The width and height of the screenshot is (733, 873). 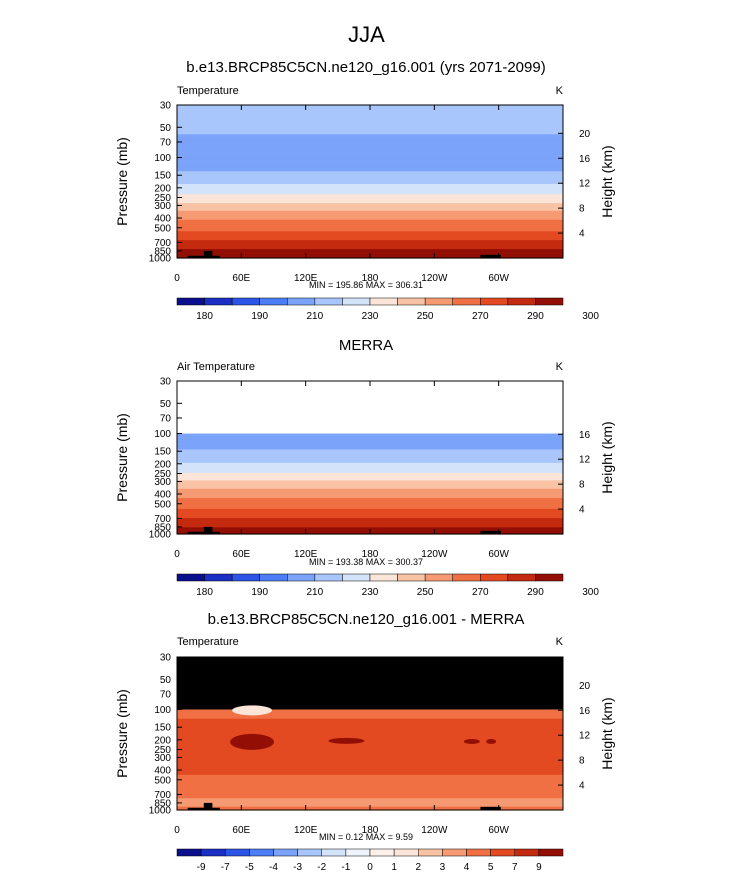 What do you see at coordinates (162, 750) in the screenshot?
I see `y-tick-label: 250` at bounding box center [162, 750].